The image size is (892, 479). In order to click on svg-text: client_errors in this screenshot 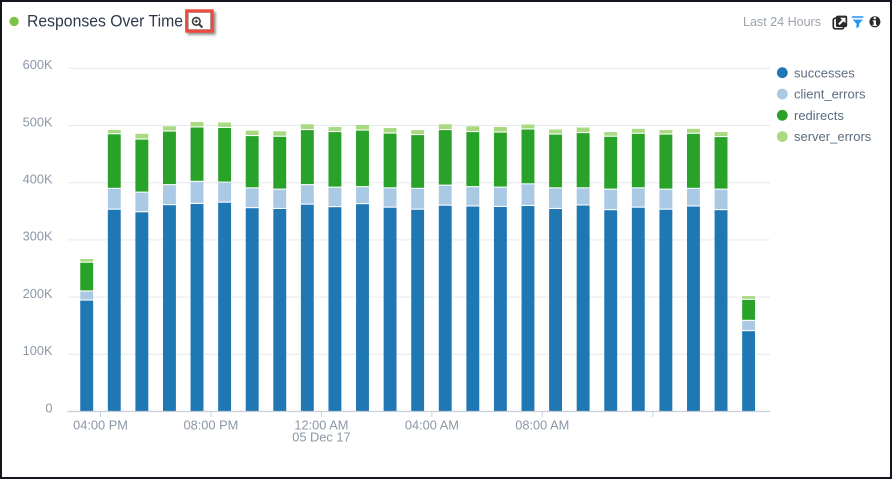, I will do `click(830, 94)`.